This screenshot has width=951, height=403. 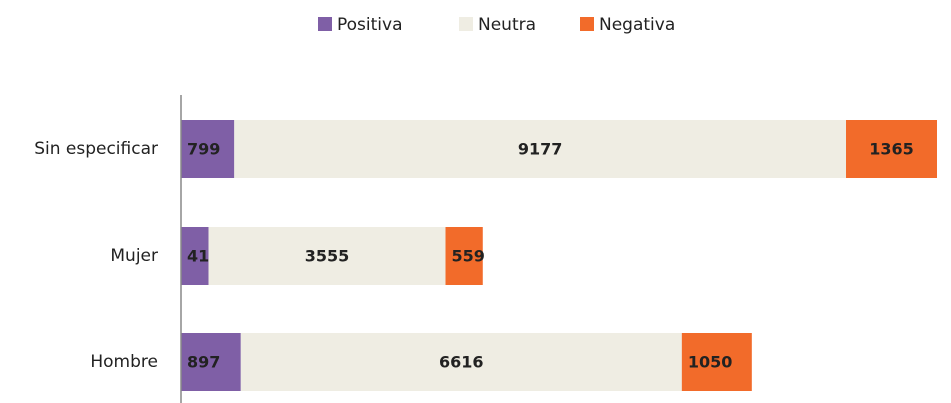 I want to click on value-label: 3555, so click(x=327, y=256).